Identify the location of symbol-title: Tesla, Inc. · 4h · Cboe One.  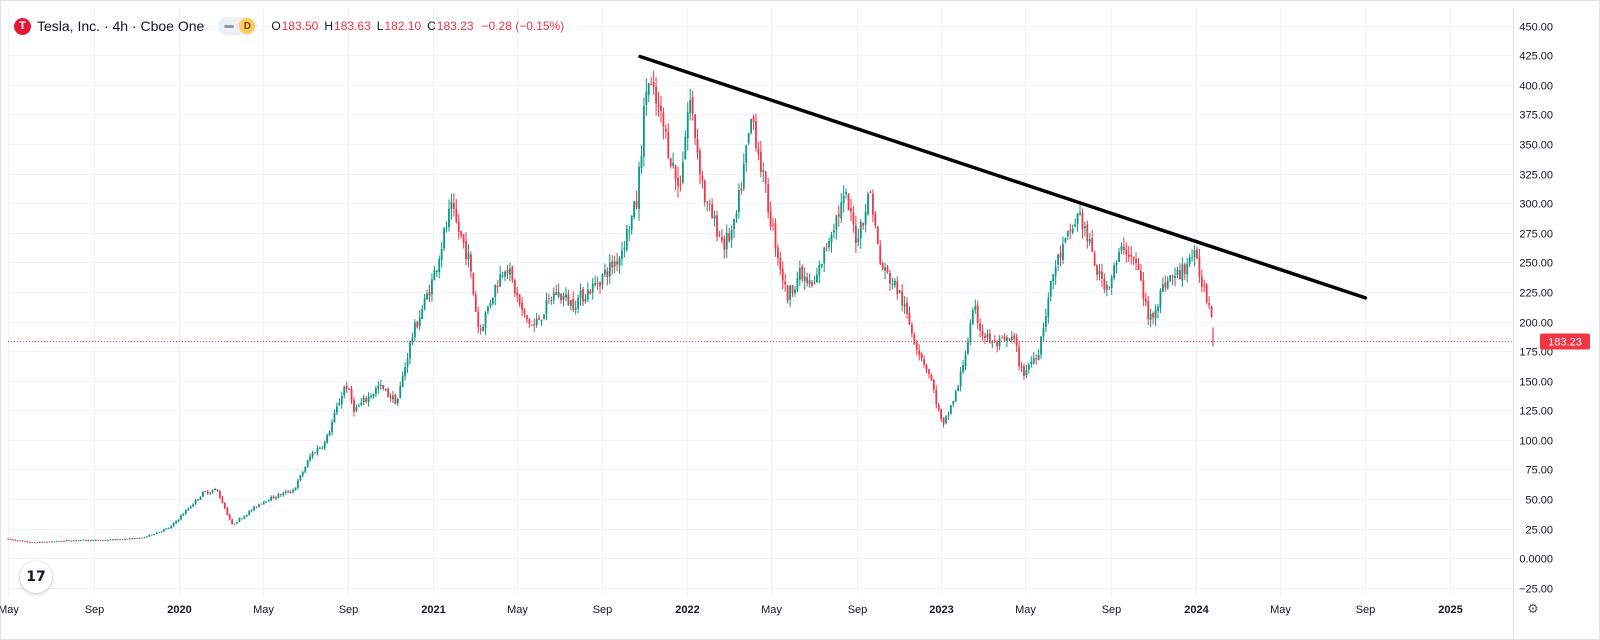
(121, 26).